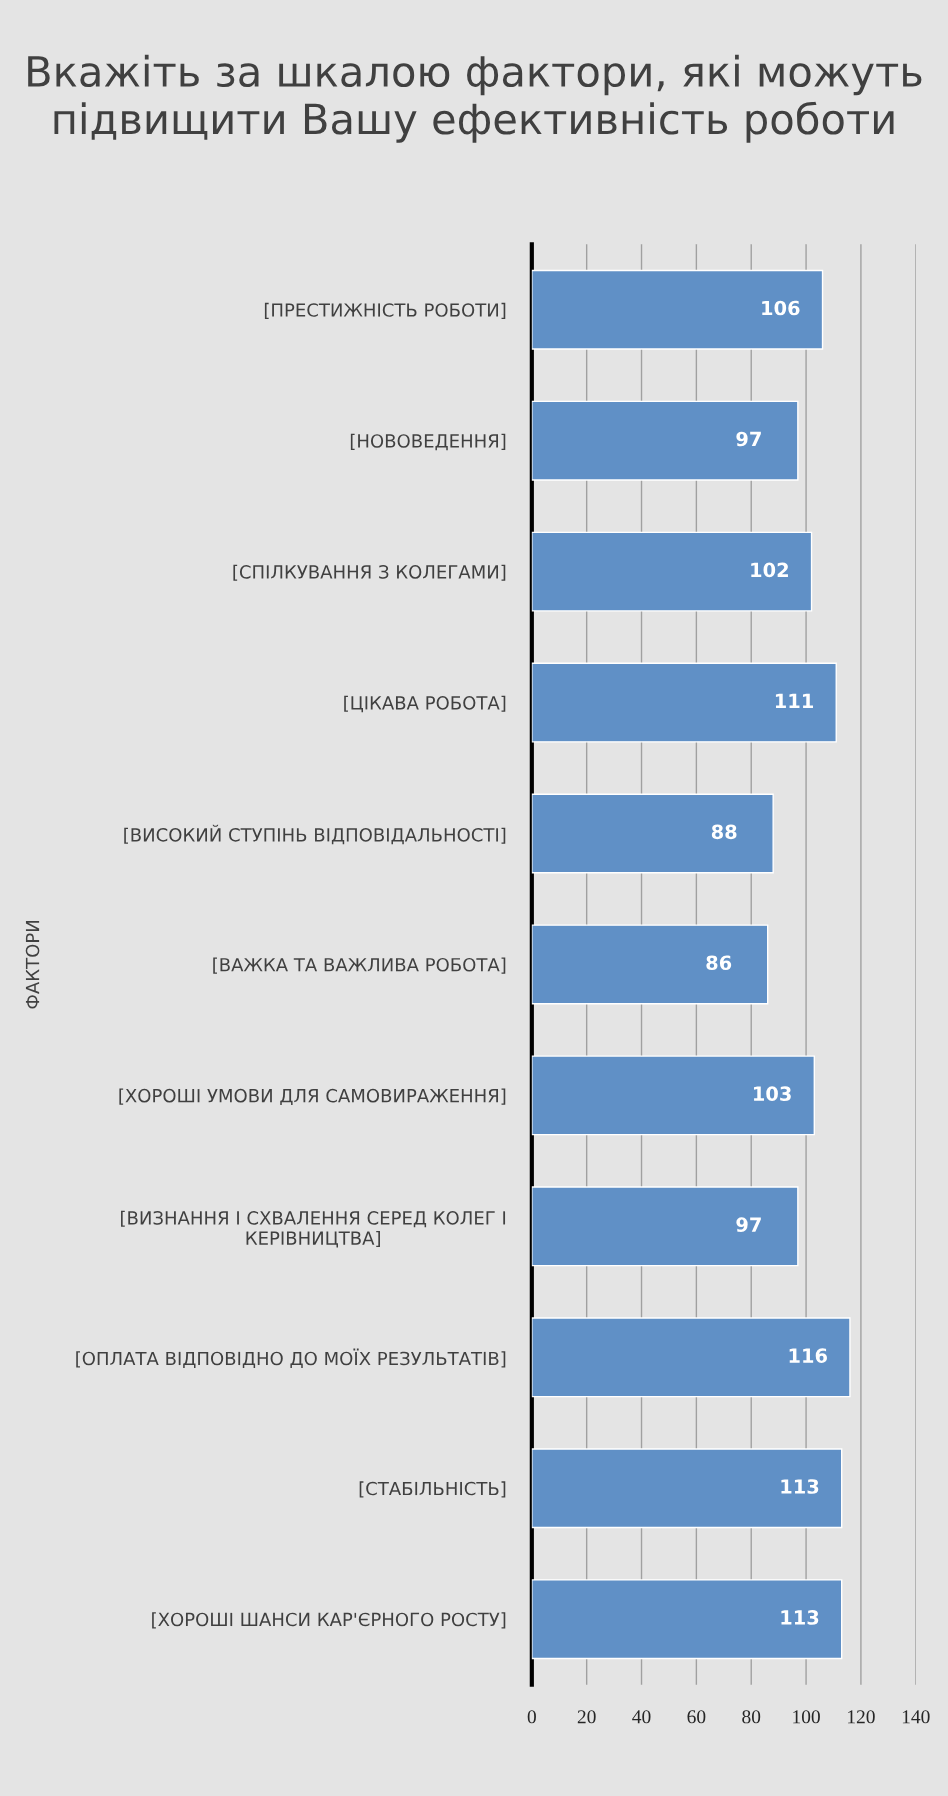  Describe the element at coordinates (312, 1097) in the screenshot. I see `y-tick-label: [ХОРОШІ УМОВИ ДЛЯ САМОВИРАЖЕННЯ]` at that location.